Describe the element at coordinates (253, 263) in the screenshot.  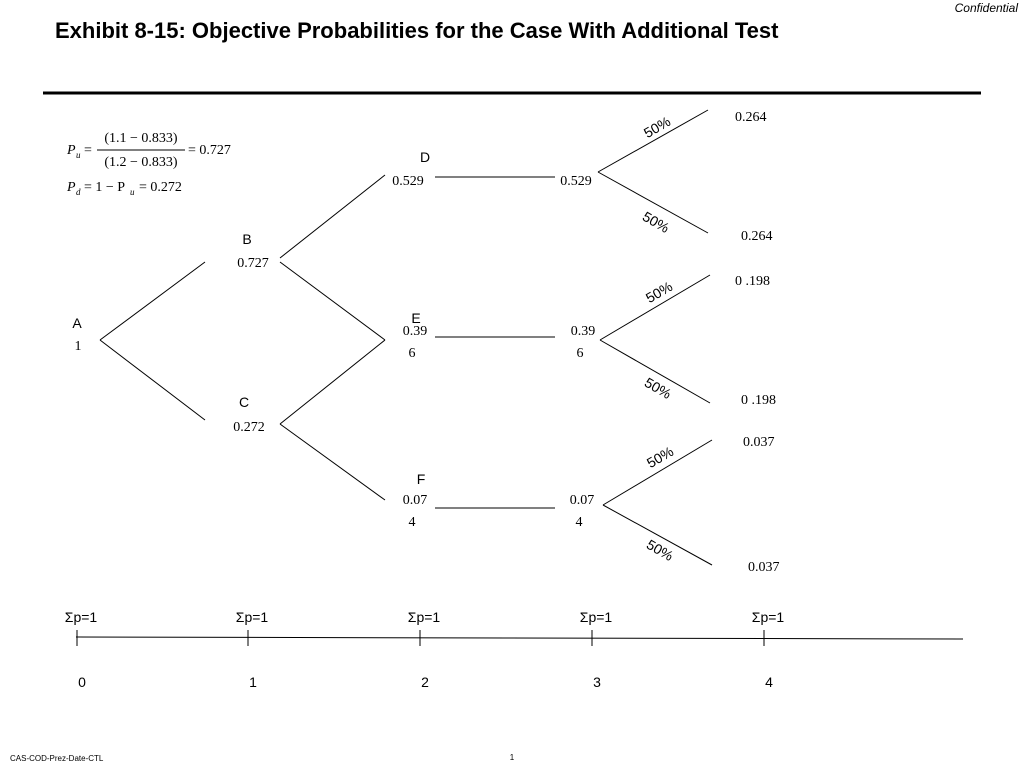
I see `node-value: 0.727` at that location.